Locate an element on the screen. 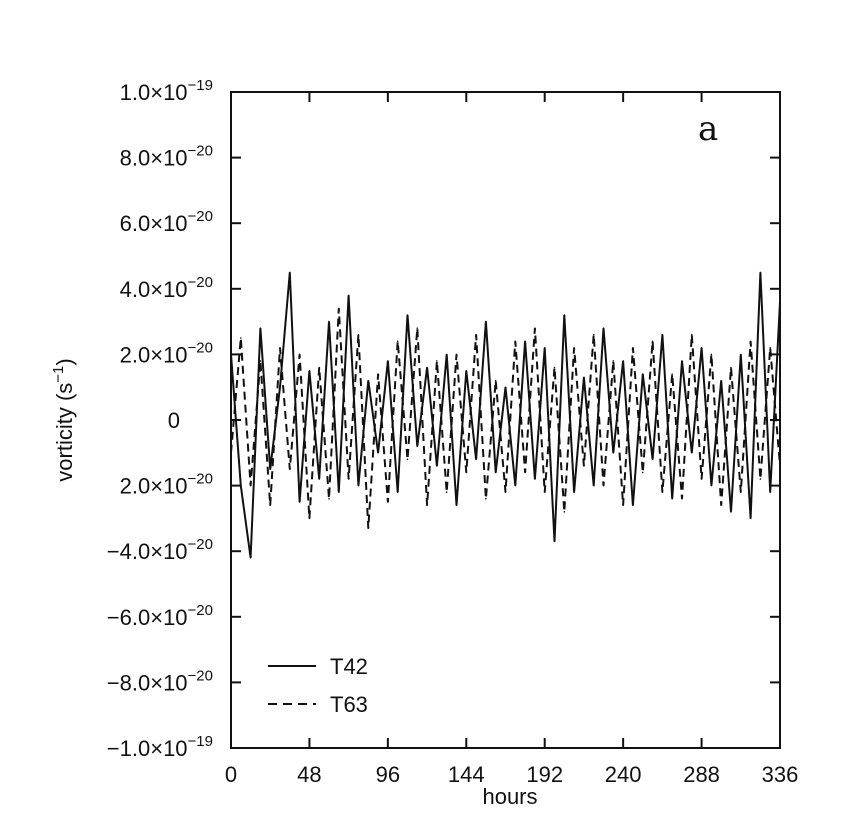  y-axis-title-unit-sup: −1 is located at coordinates (58, 374).